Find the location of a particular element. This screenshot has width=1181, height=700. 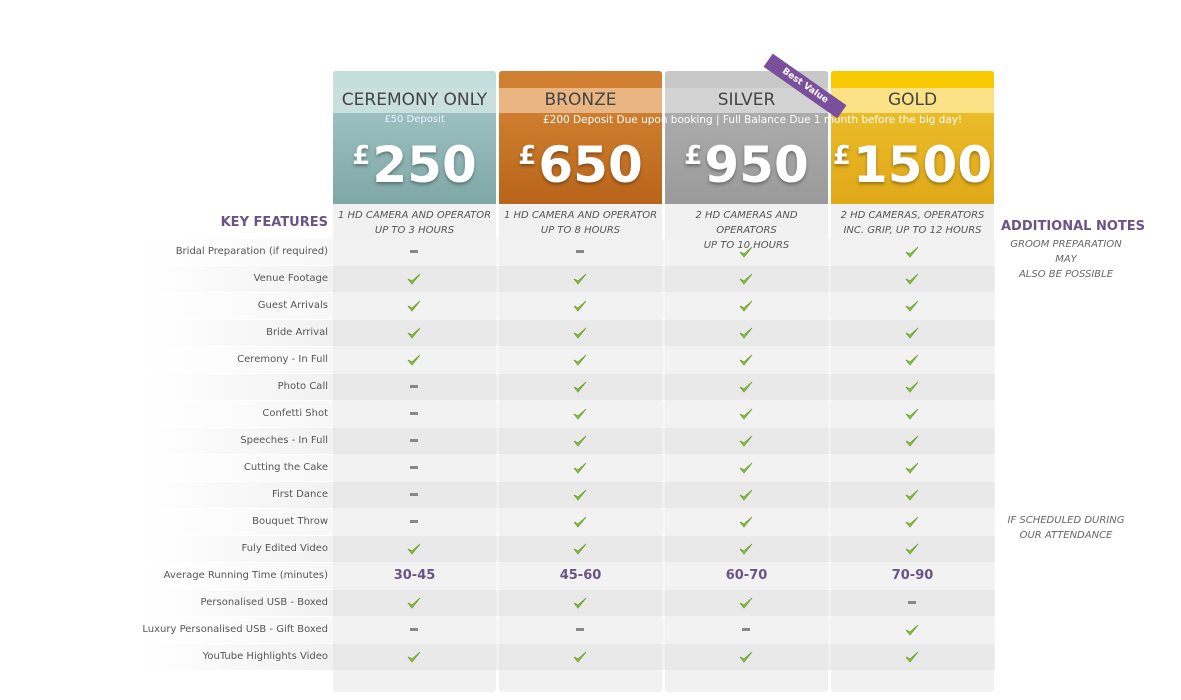

feature-label: First Dance is located at coordinates (299, 494).